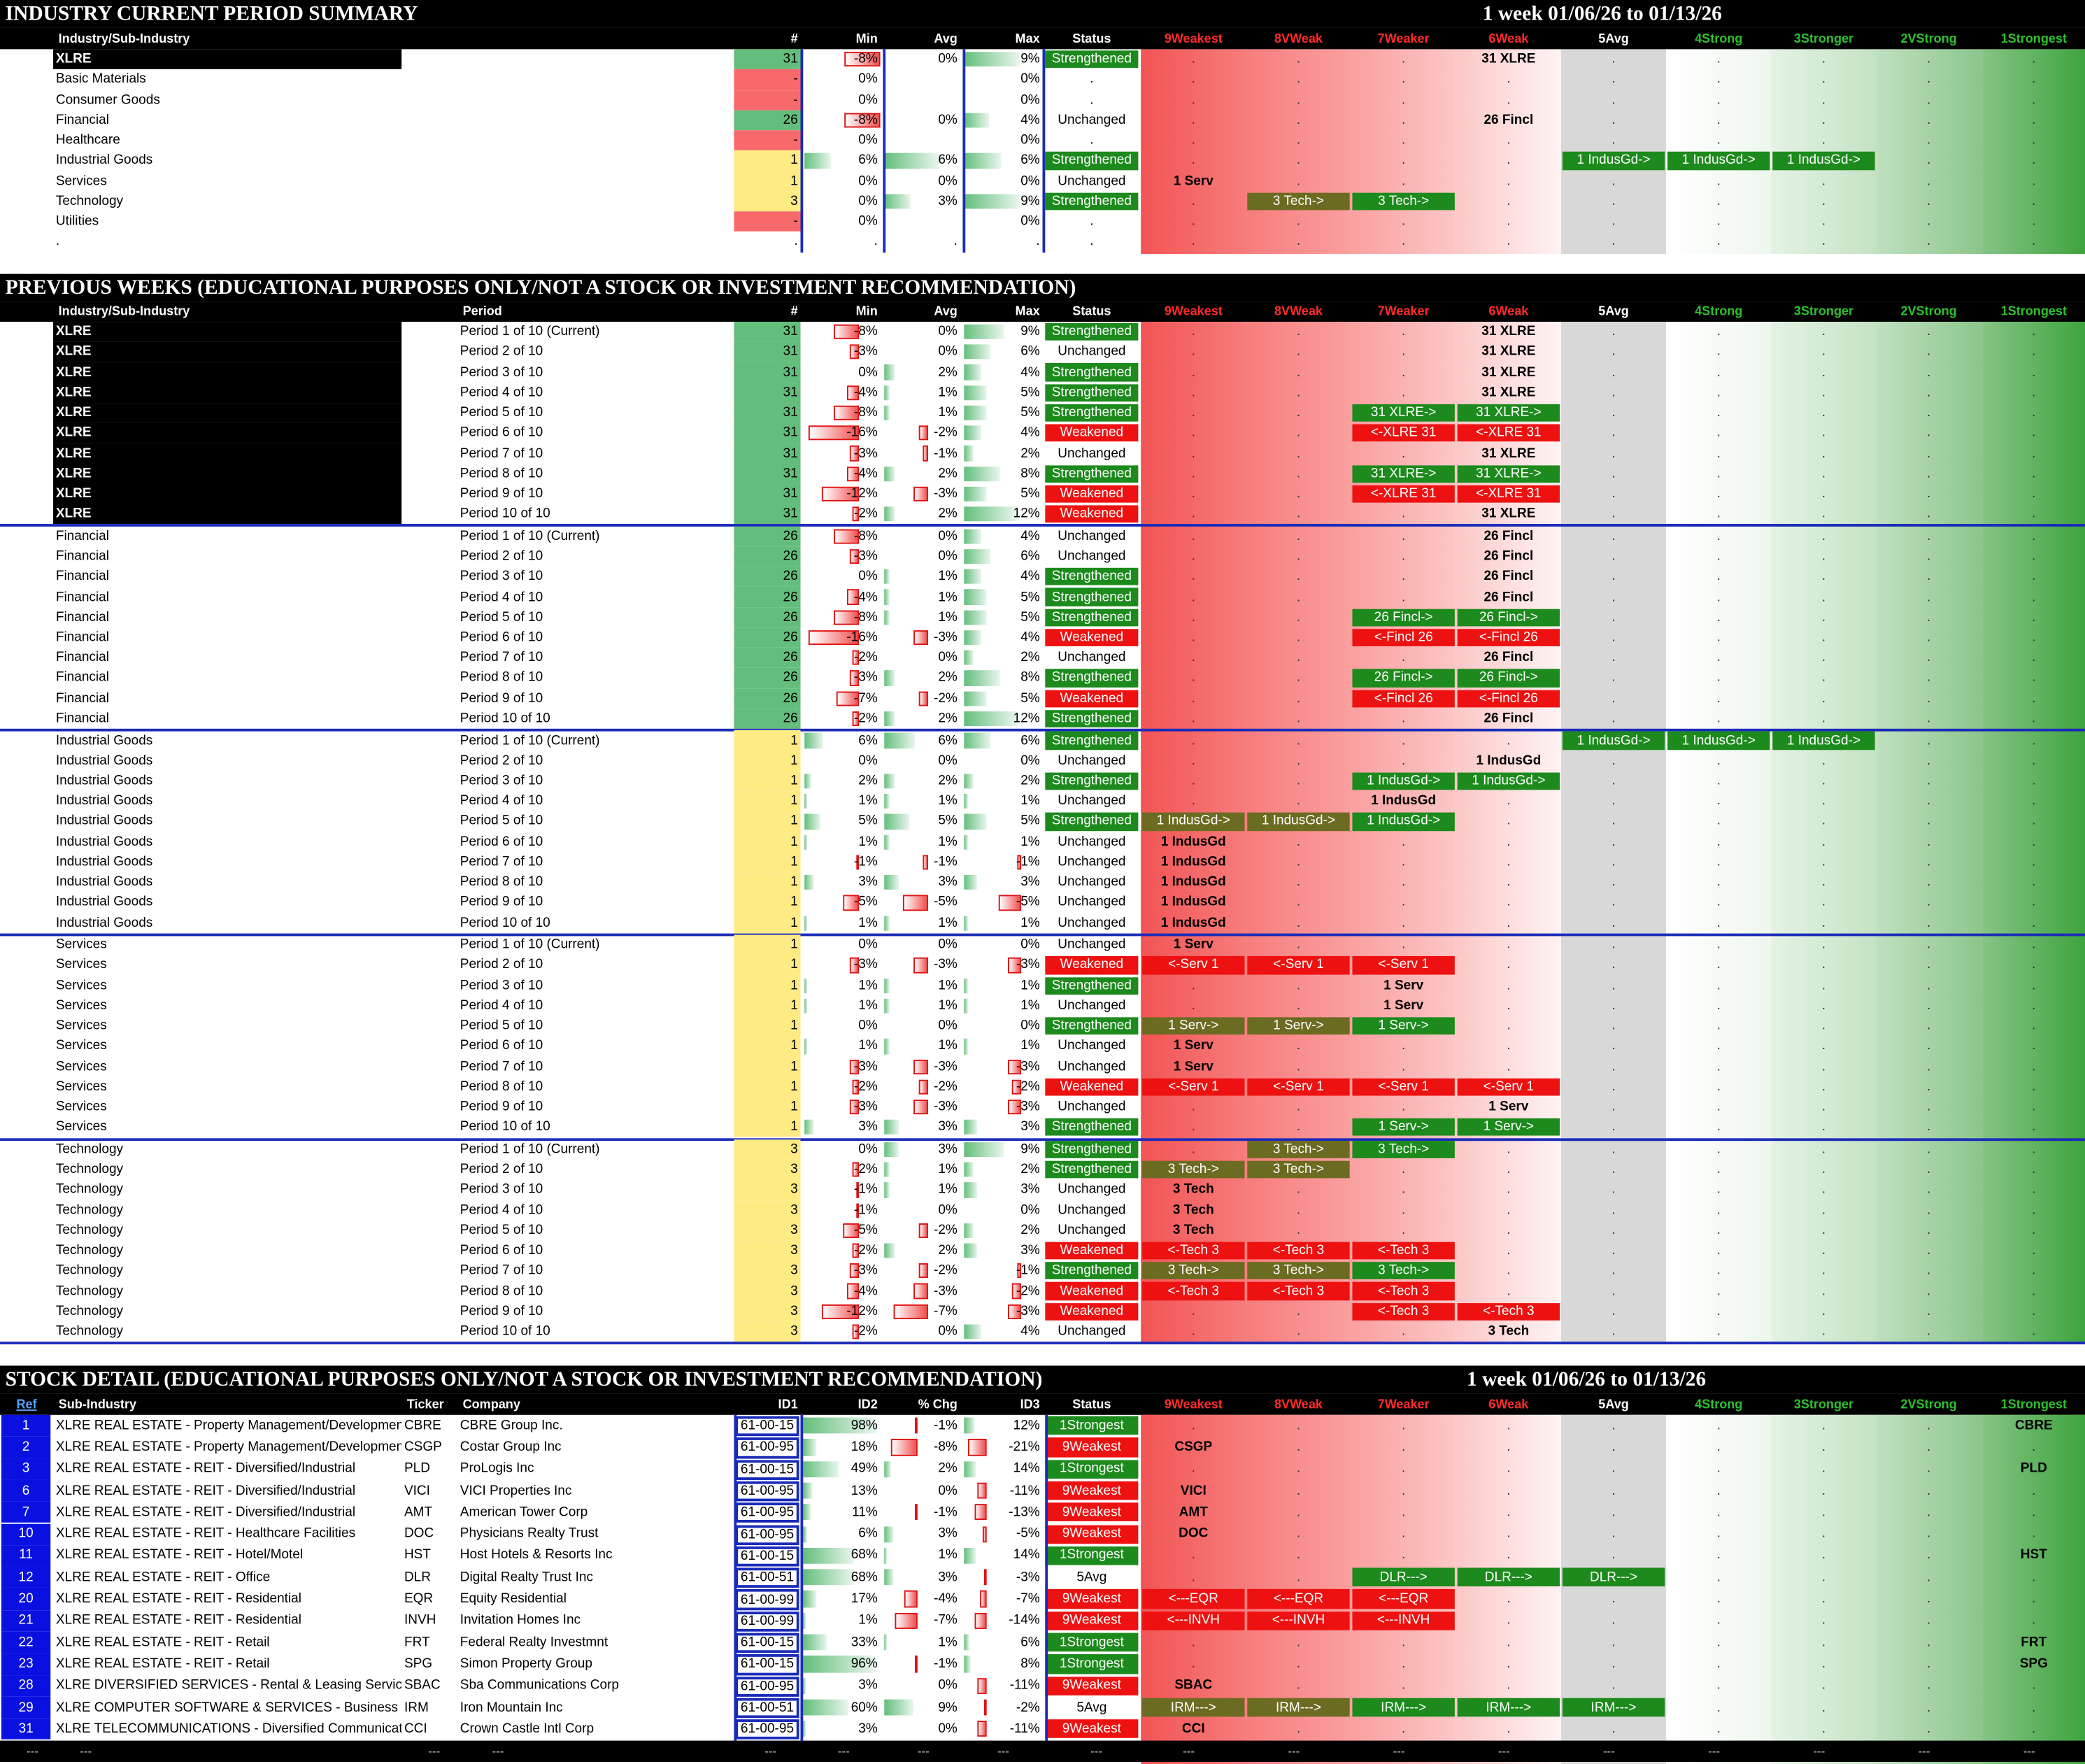 This screenshot has width=2085, height=1764. What do you see at coordinates (501, 372) in the screenshot?
I see `period-label: Period 3 of 10` at bounding box center [501, 372].